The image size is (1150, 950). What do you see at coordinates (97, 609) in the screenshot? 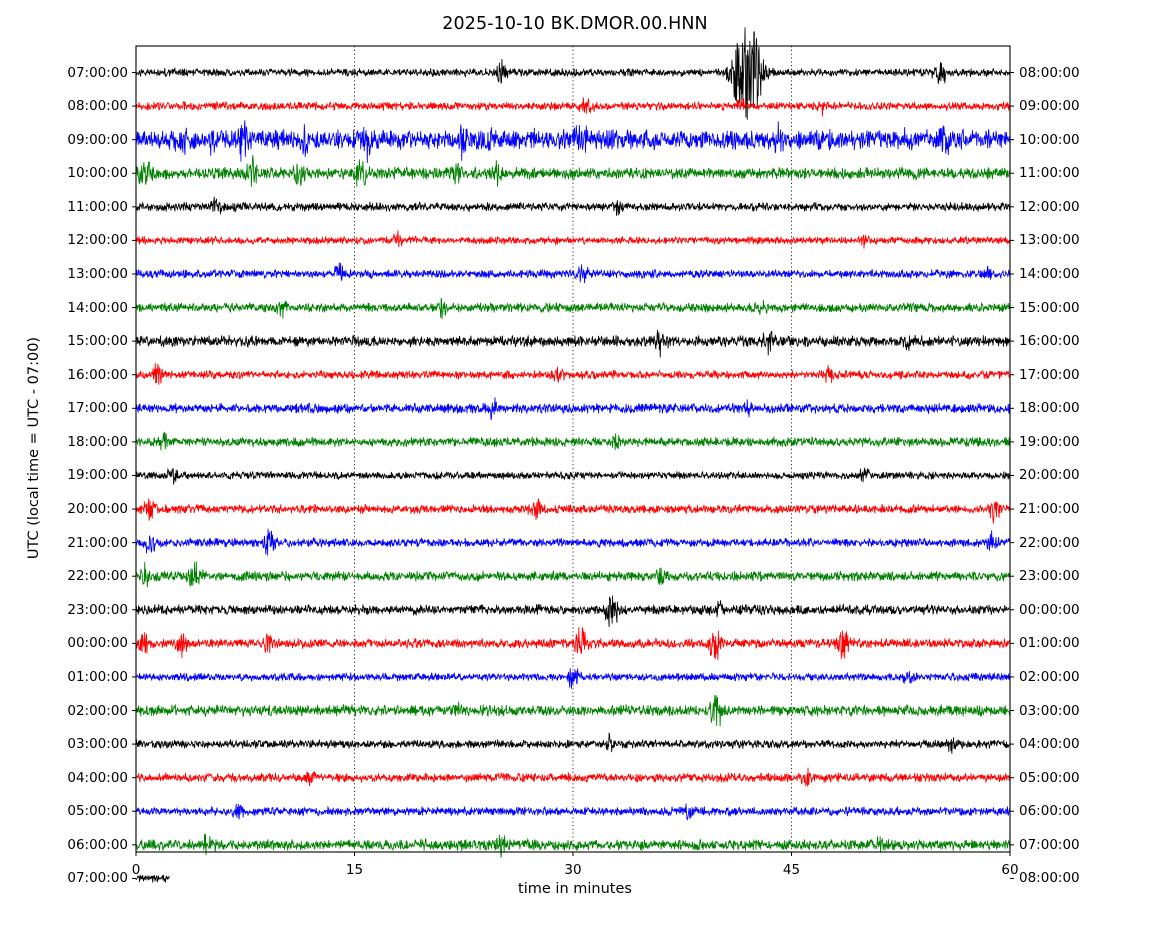
I see `y-tick-label-left: 23:00:00` at bounding box center [97, 609].